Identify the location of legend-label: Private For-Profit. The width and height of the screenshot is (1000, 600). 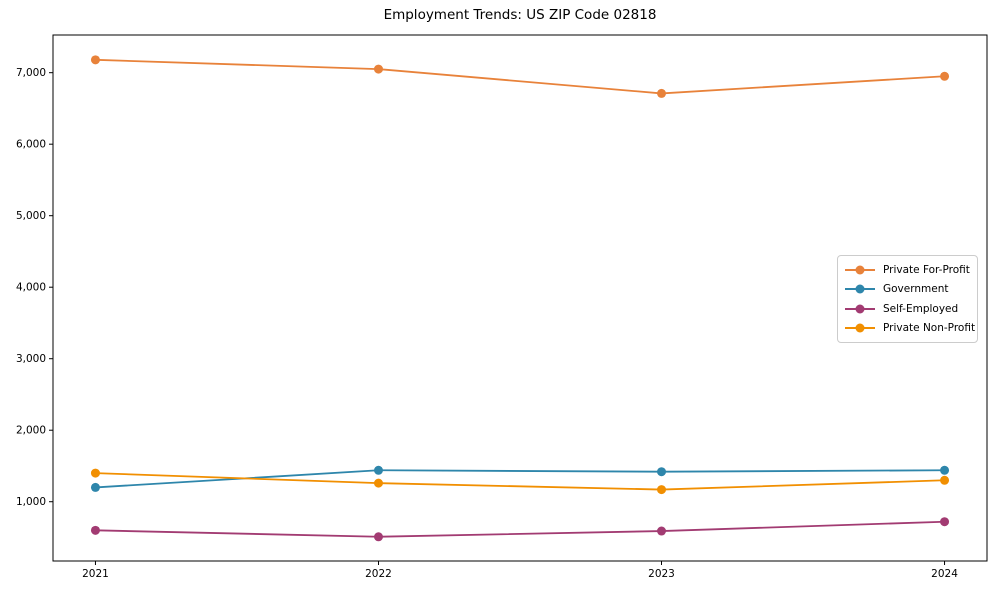
(926, 269).